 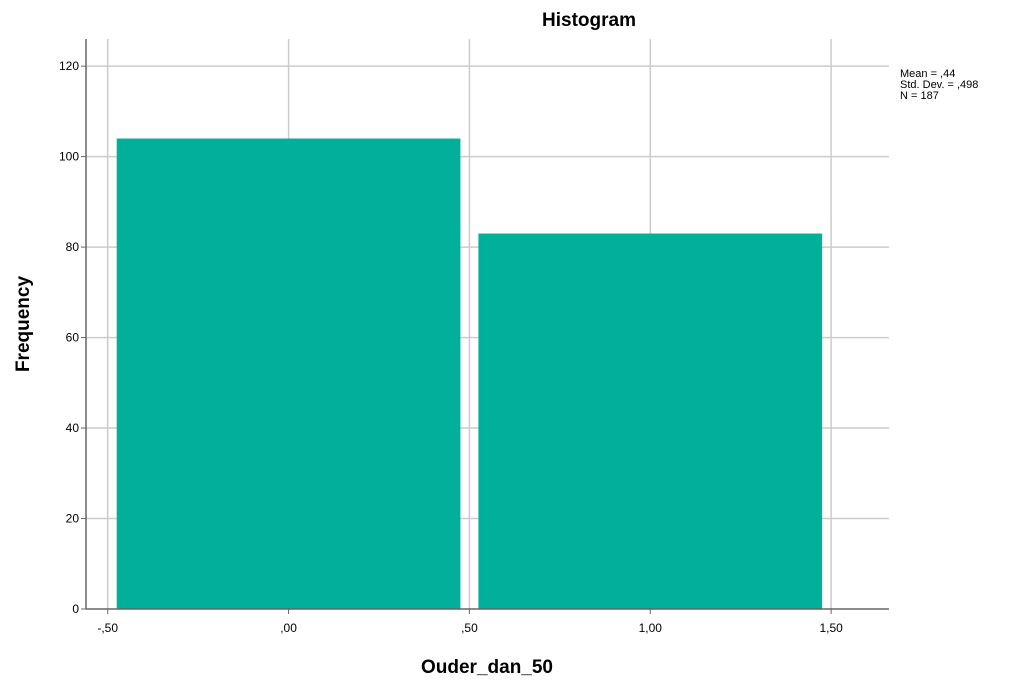 What do you see at coordinates (69, 157) in the screenshot?
I see `y-tick-label: 100` at bounding box center [69, 157].